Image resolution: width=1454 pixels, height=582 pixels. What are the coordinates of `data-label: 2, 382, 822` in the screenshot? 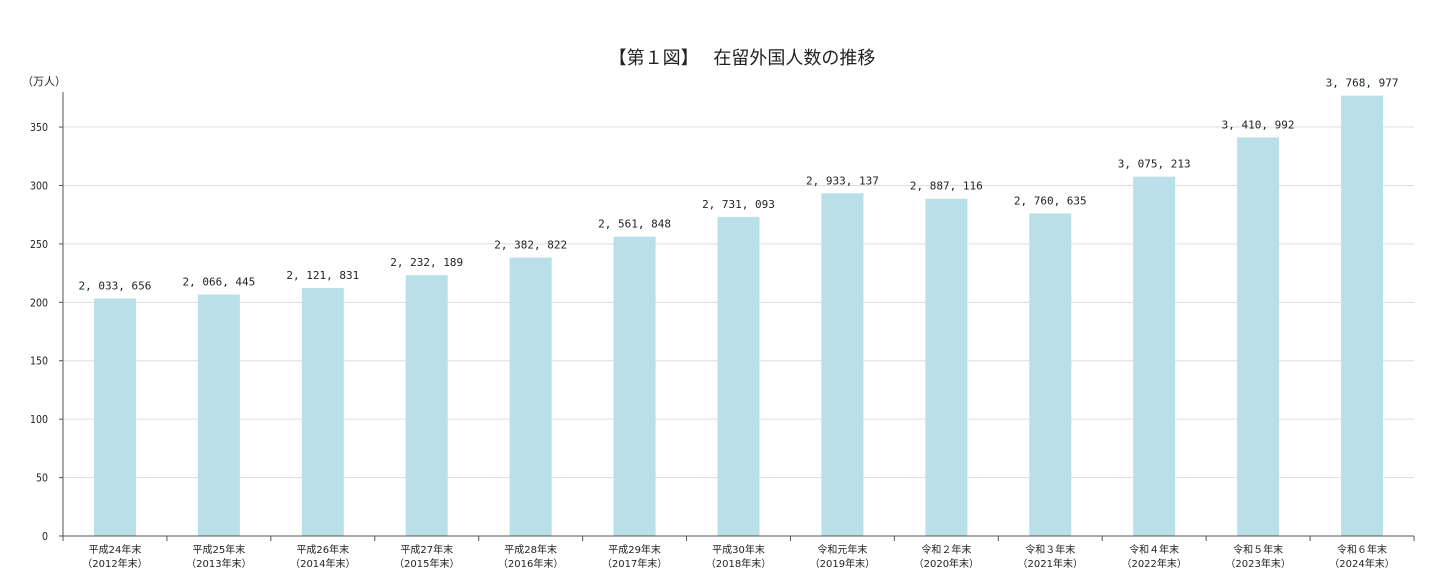 It's located at (530, 245).